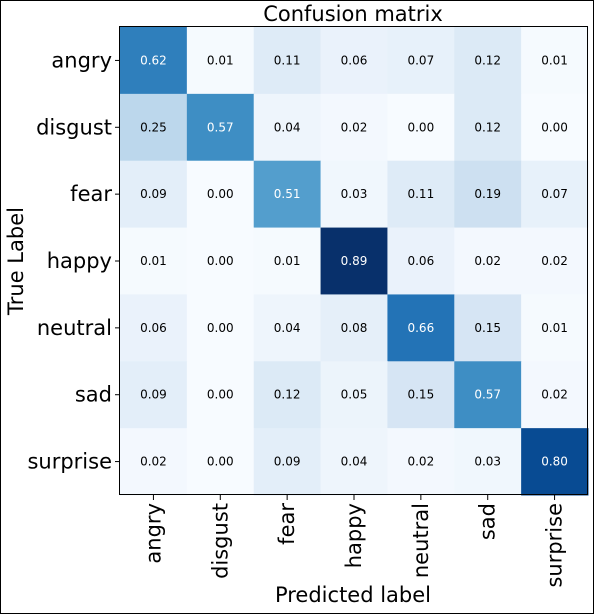 The width and height of the screenshot is (594, 614). I want to click on cell-value-label: 0.89, so click(354, 261).